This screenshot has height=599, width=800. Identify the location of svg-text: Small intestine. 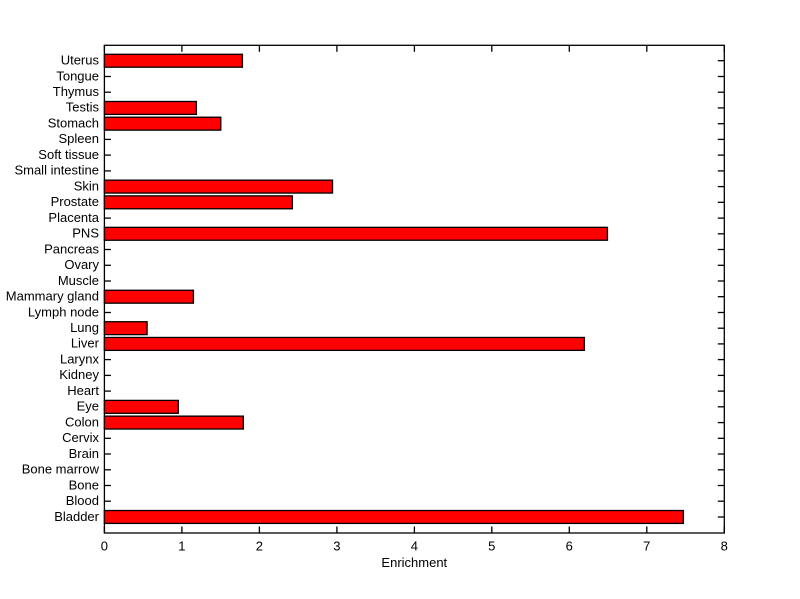
(56, 170).